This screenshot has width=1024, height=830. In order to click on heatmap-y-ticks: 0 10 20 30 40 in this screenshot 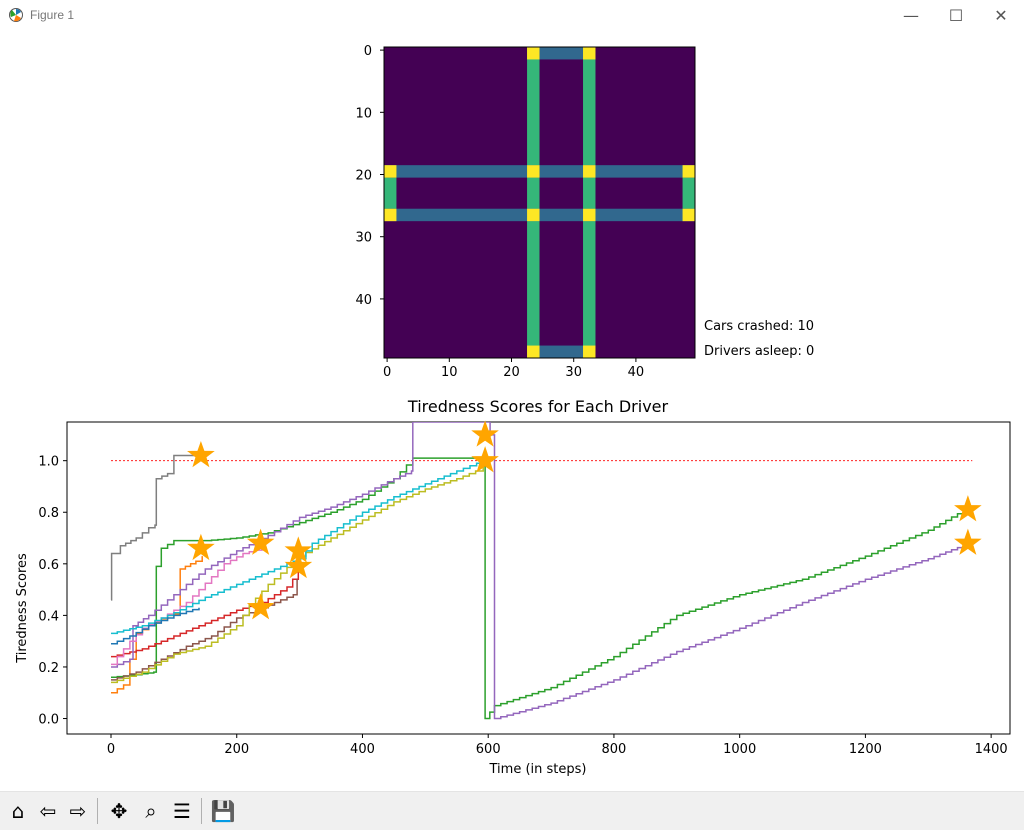, I will do `click(369, 176)`.